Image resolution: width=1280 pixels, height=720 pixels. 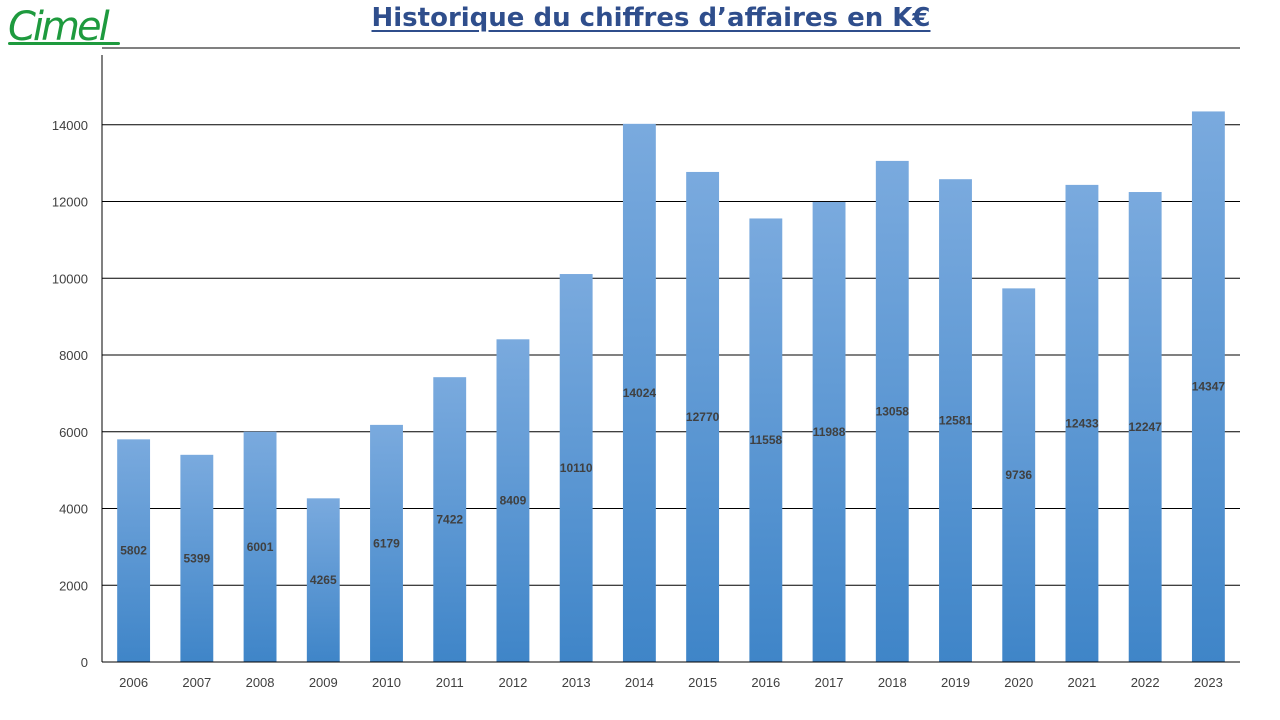 What do you see at coordinates (260, 682) in the screenshot?
I see `x-tick-label-2008: 2008` at bounding box center [260, 682].